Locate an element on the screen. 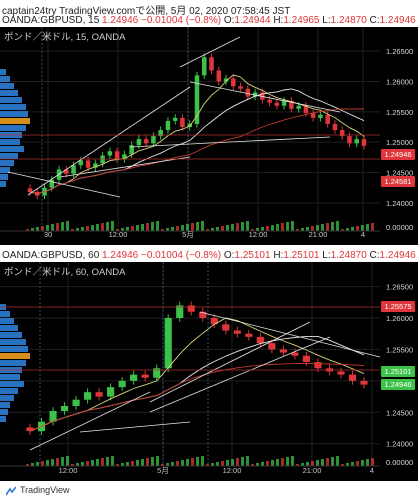  footer: TradingView is located at coordinates (209, 491).